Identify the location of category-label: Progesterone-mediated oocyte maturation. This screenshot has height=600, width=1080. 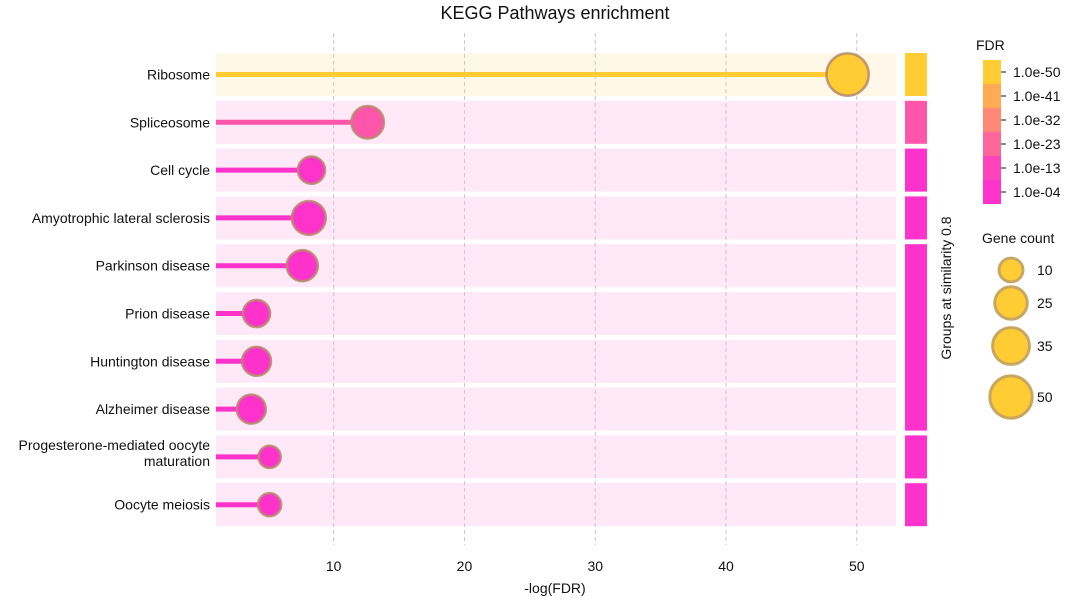
(115, 453).